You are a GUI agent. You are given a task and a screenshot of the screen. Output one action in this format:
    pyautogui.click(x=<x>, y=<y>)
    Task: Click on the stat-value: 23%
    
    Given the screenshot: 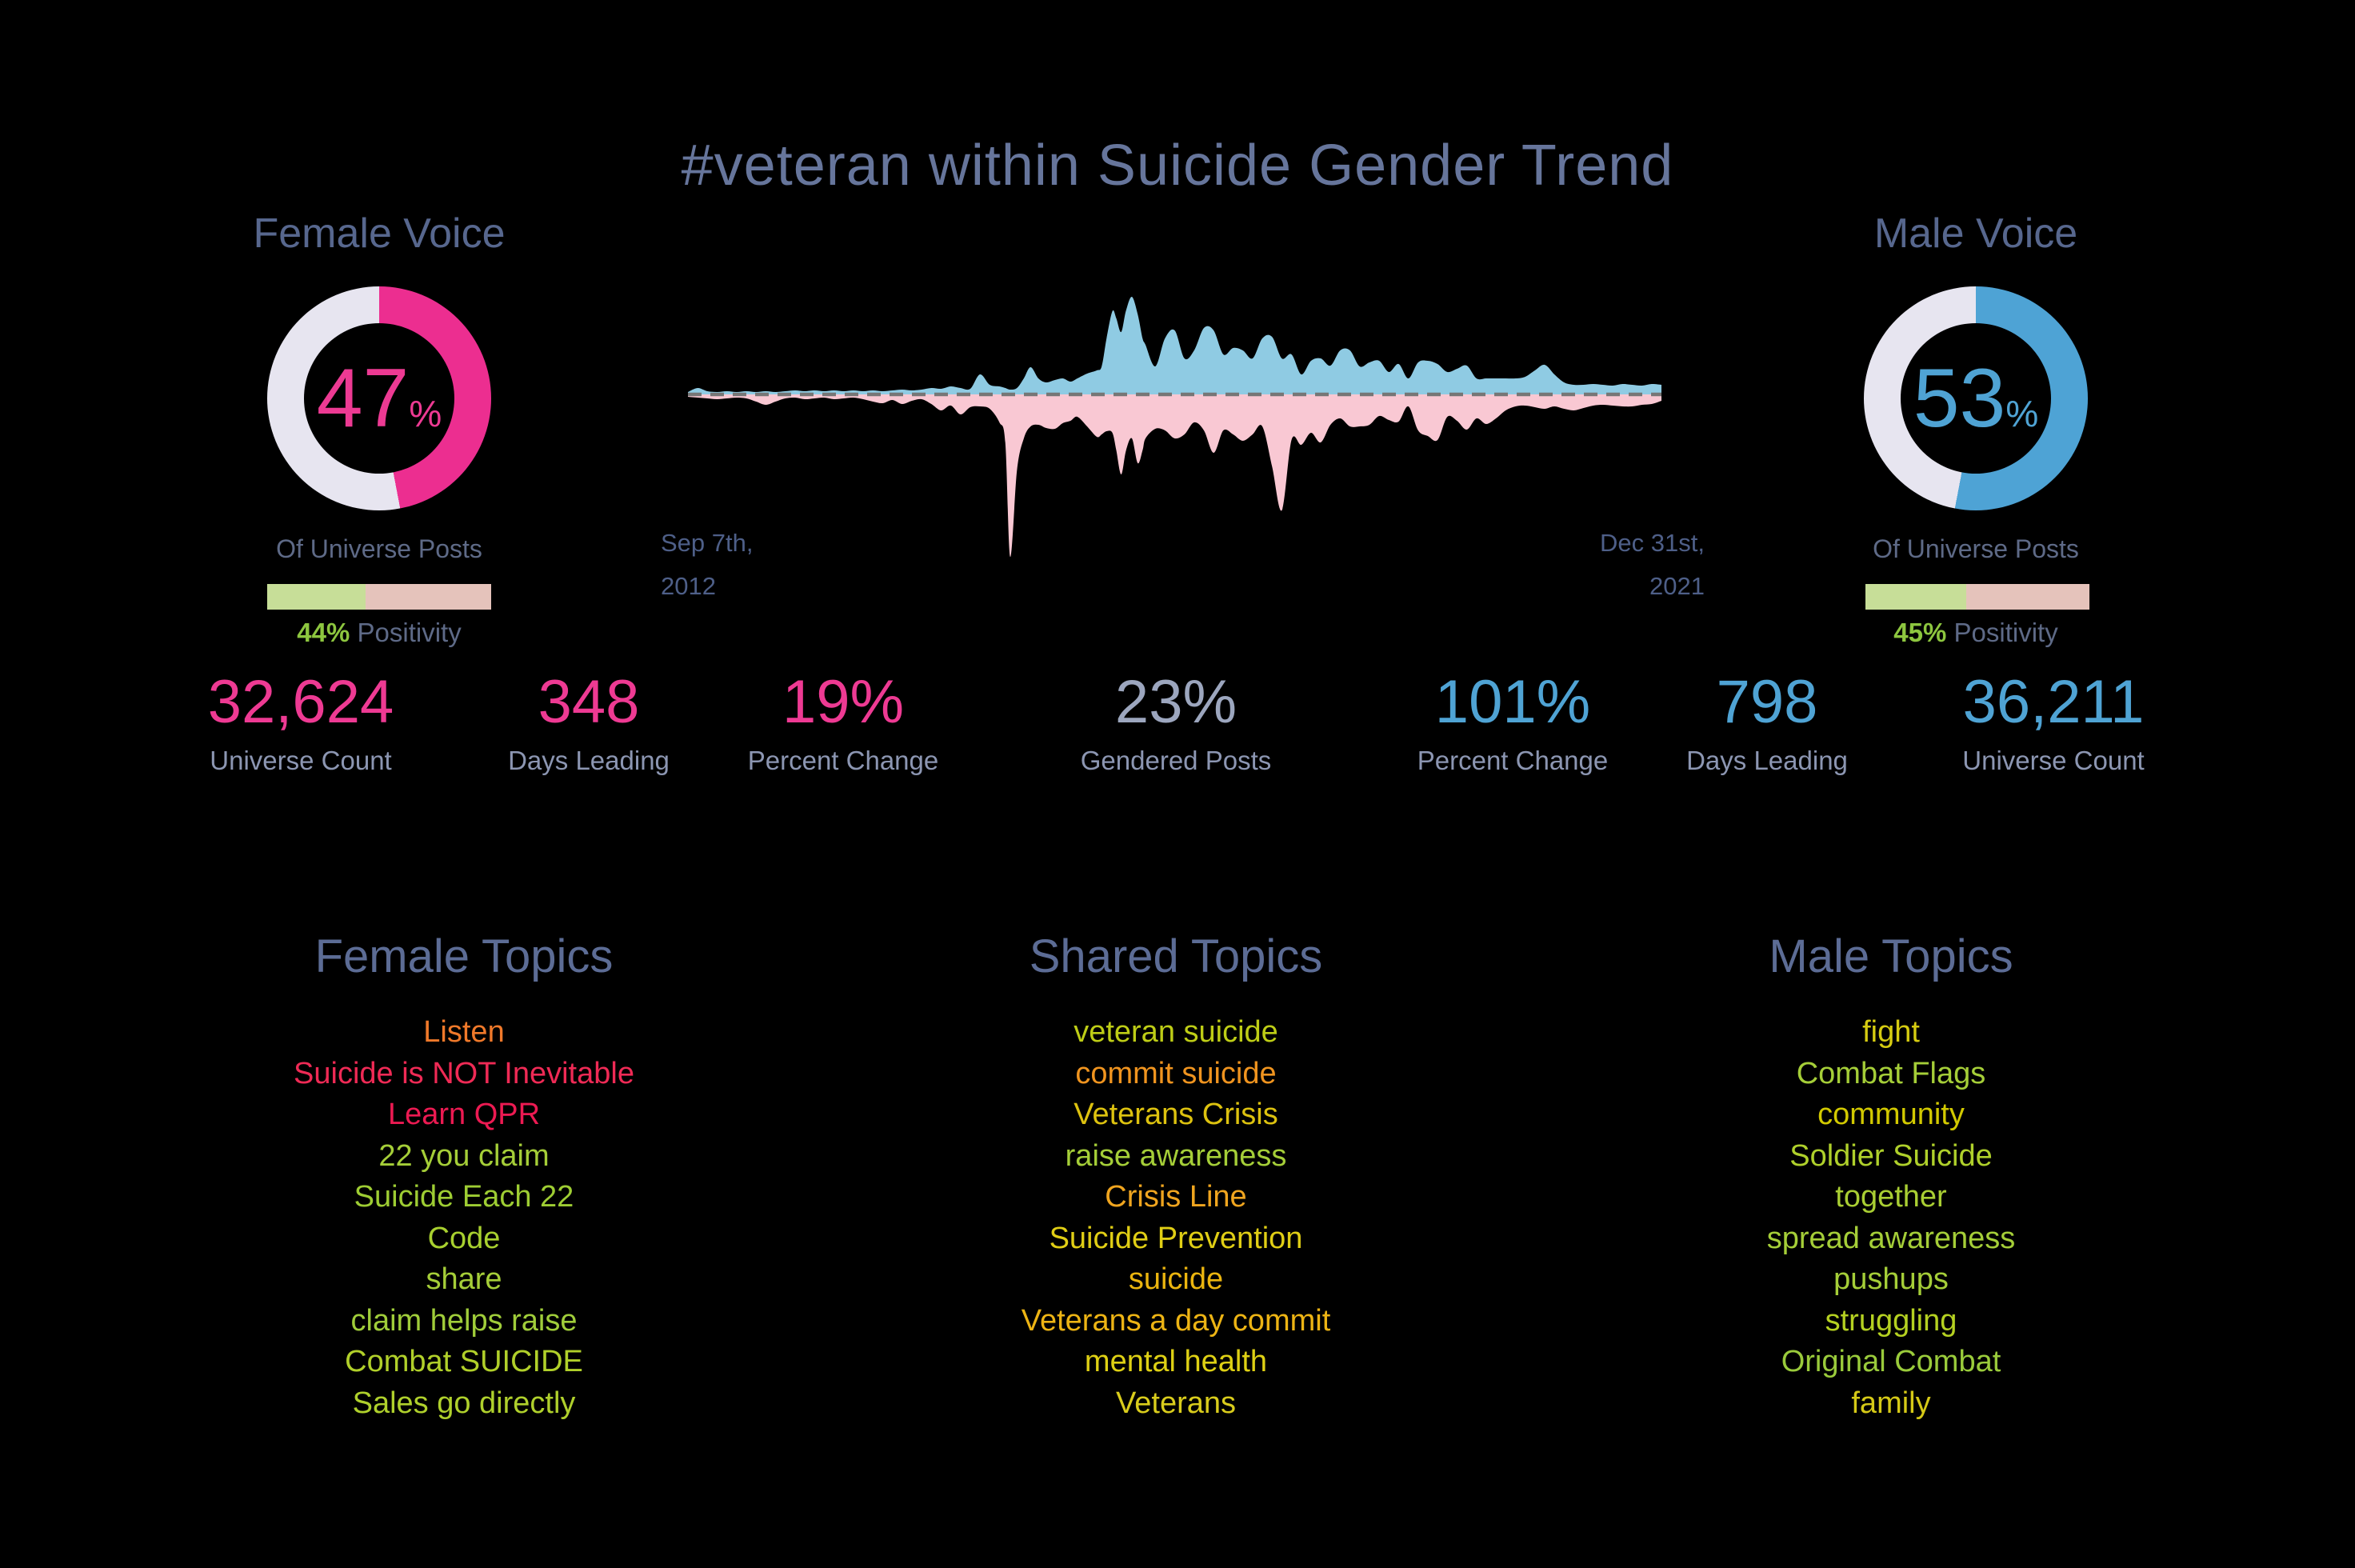 What is the action you would take?
    pyautogui.click(x=1175, y=702)
    